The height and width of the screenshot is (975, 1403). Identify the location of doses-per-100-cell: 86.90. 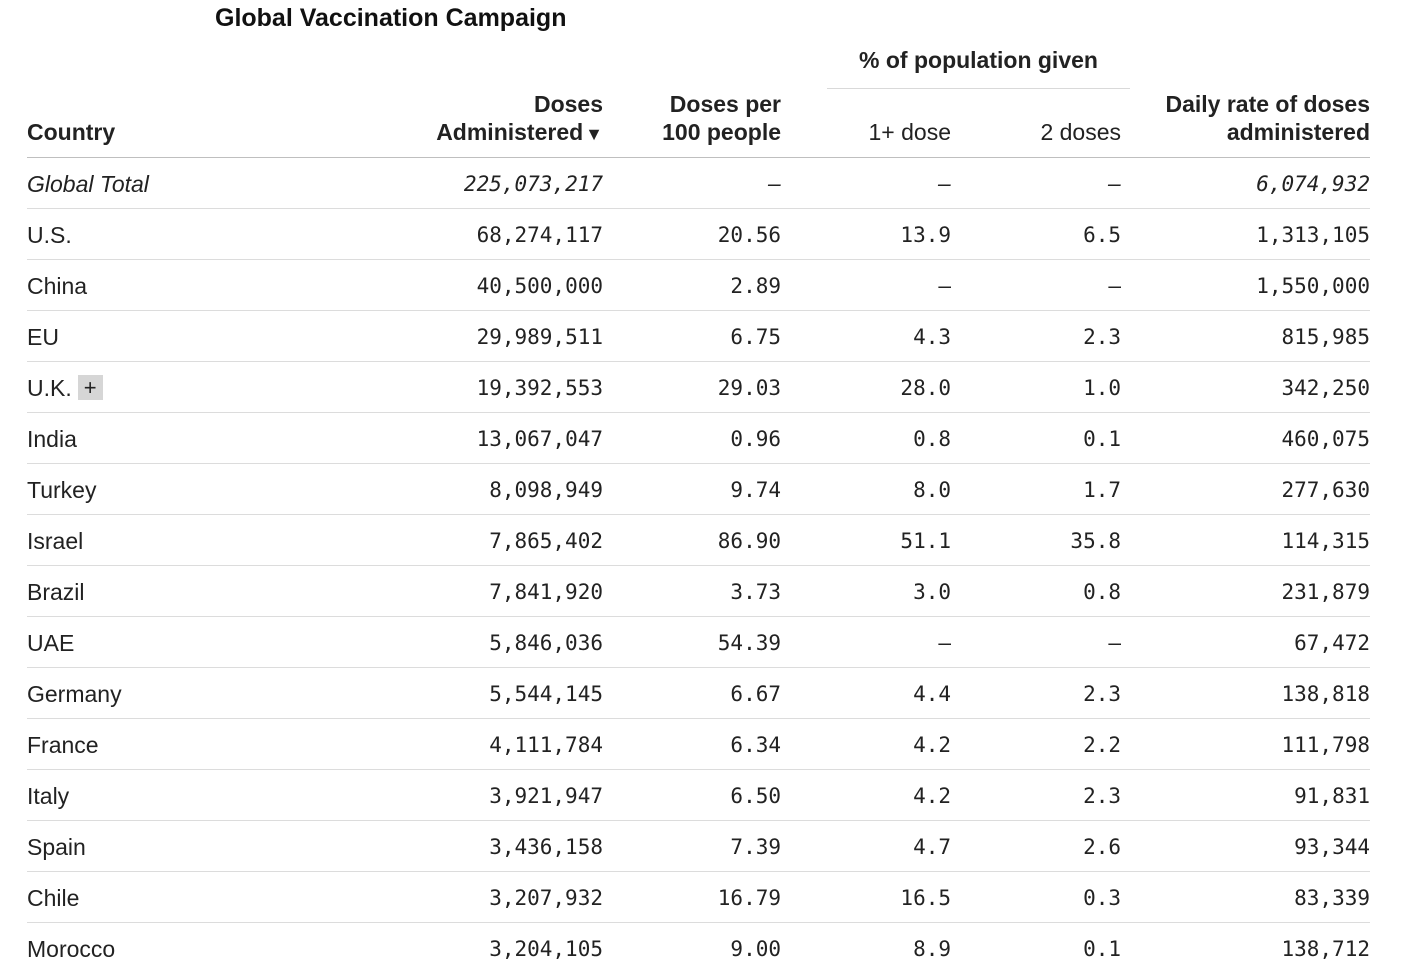
(749, 541).